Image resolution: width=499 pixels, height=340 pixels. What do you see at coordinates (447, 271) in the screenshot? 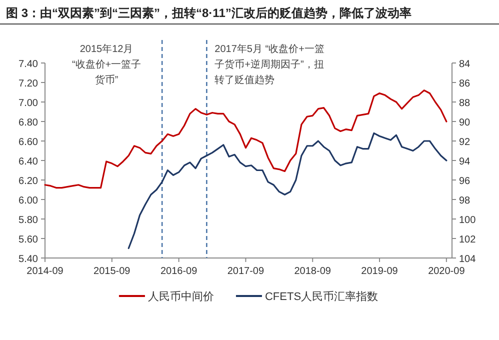
I see `x-tick-label: 2020-09` at bounding box center [447, 271].